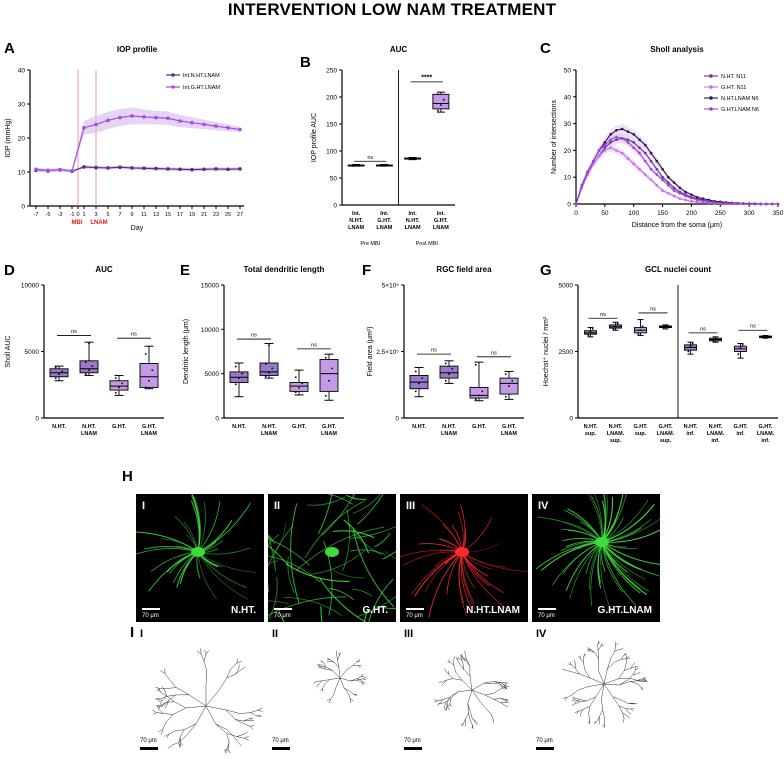  Describe the element at coordinates (569, 205) in the screenshot. I see `sholl-y-tick-label: 0` at that location.